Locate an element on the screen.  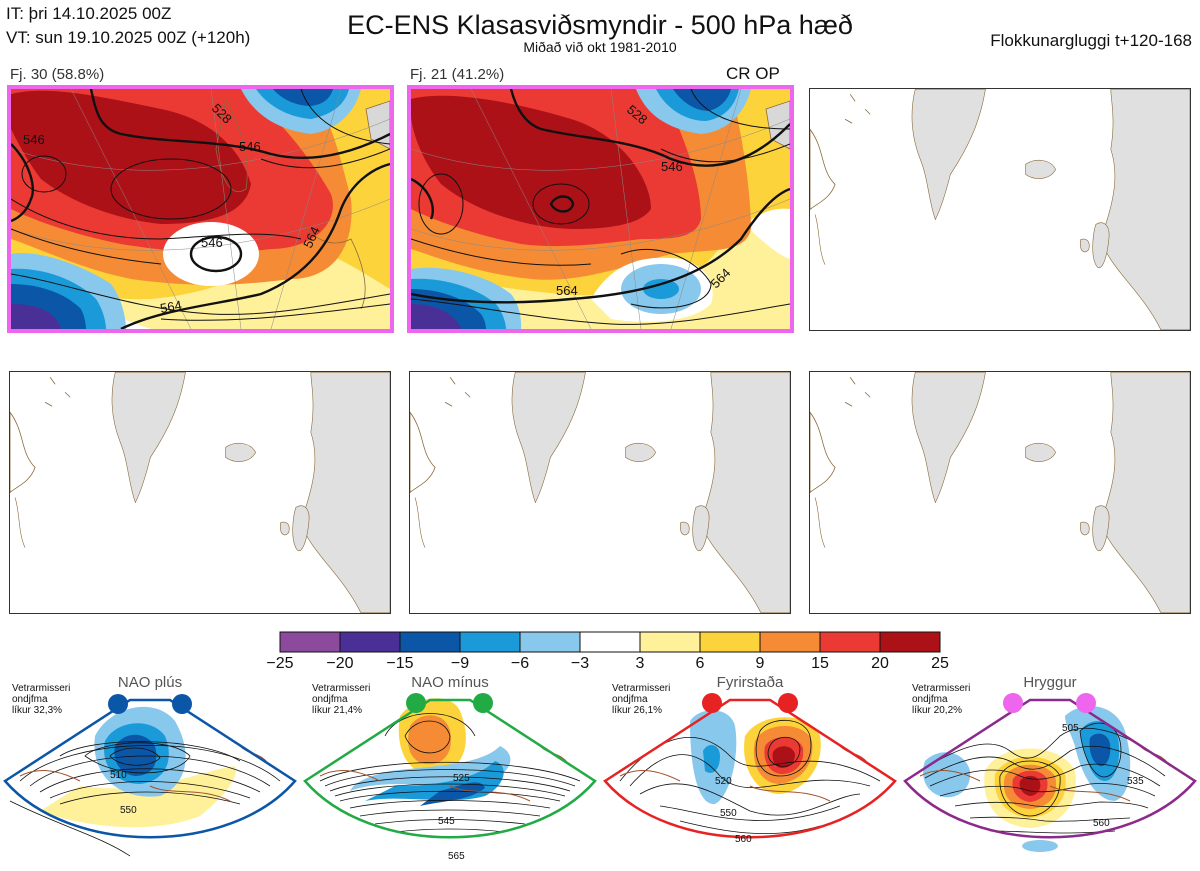
cluster-2-map: 528 546 564 564 is located at coordinates (600, 209).